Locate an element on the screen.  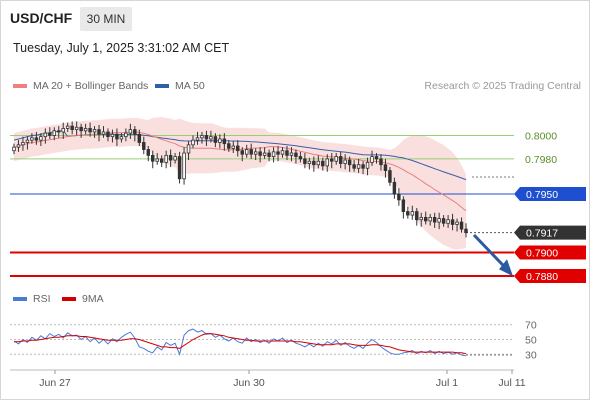
legend-rsi-label: RSI is located at coordinates (42, 299).